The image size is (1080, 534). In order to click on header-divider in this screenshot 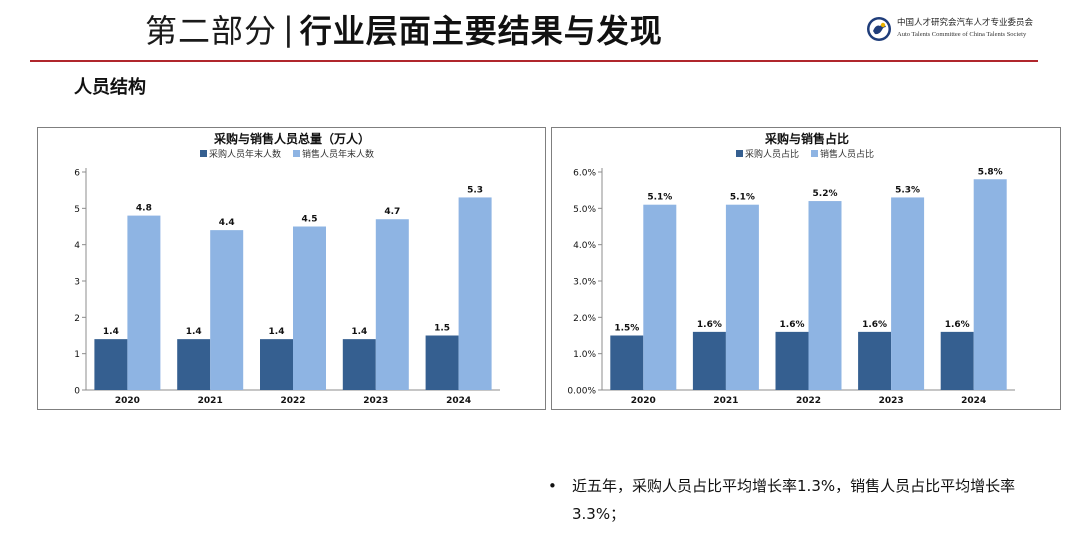, I will do `click(534, 61)`.